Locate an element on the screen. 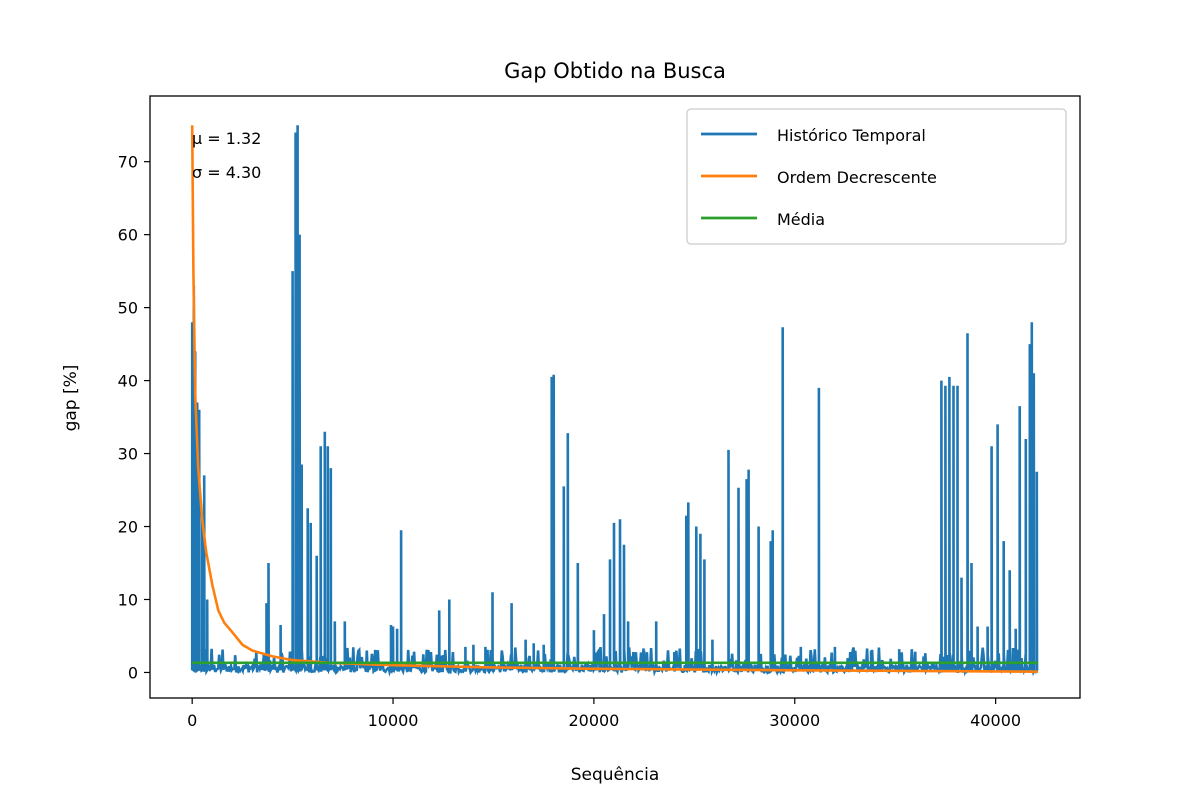 The width and height of the screenshot is (1200, 800). y-axis: 0 10 20 30 40 50 60 70 is located at coordinates (134, 417).